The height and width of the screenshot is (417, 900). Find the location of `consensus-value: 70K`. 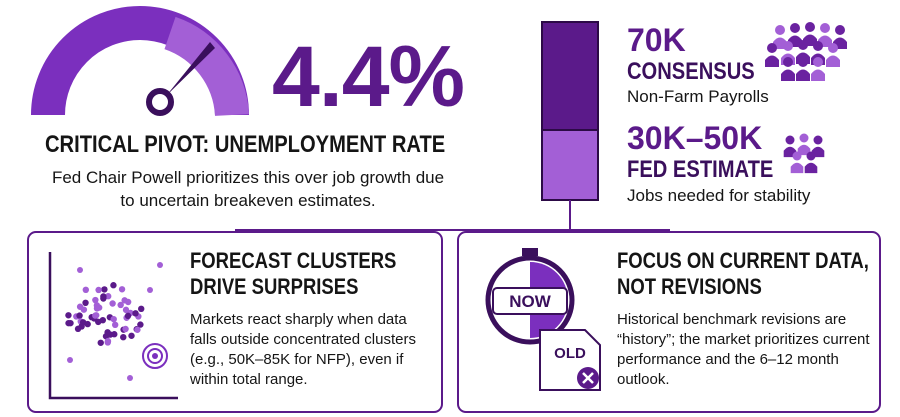

consensus-value: 70K is located at coordinates (656, 40).